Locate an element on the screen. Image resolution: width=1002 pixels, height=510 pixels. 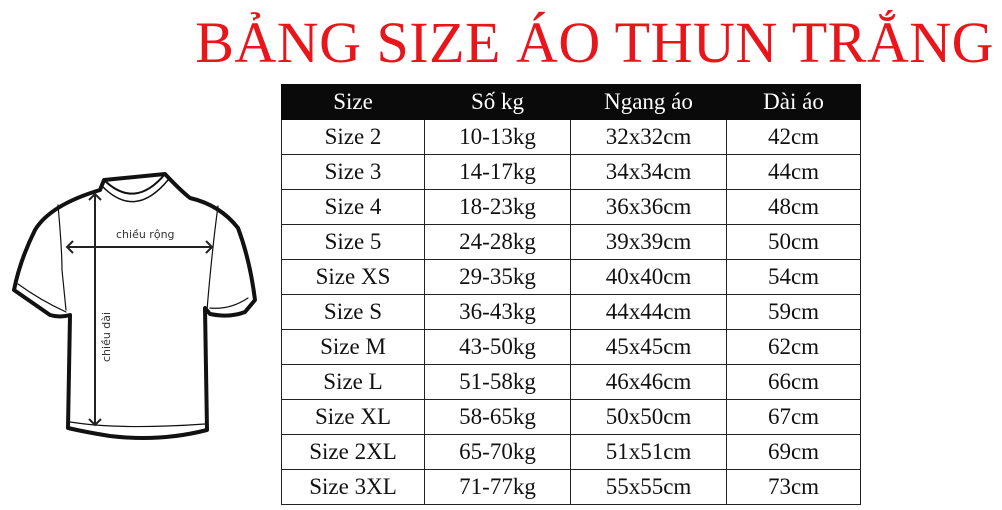
cell-weight: 71-77kg is located at coordinates (497, 487).